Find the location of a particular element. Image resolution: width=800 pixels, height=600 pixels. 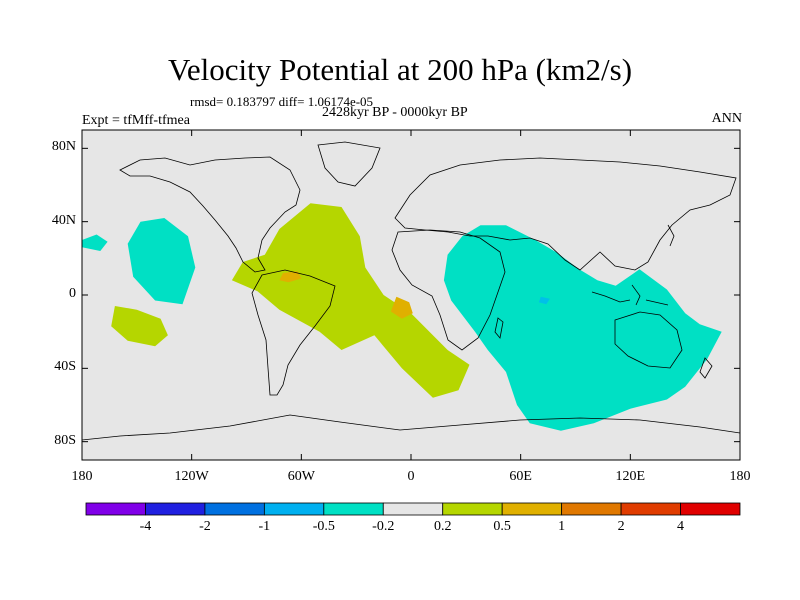

west-pacific-negative-anomaly is located at coordinates (95, 242).